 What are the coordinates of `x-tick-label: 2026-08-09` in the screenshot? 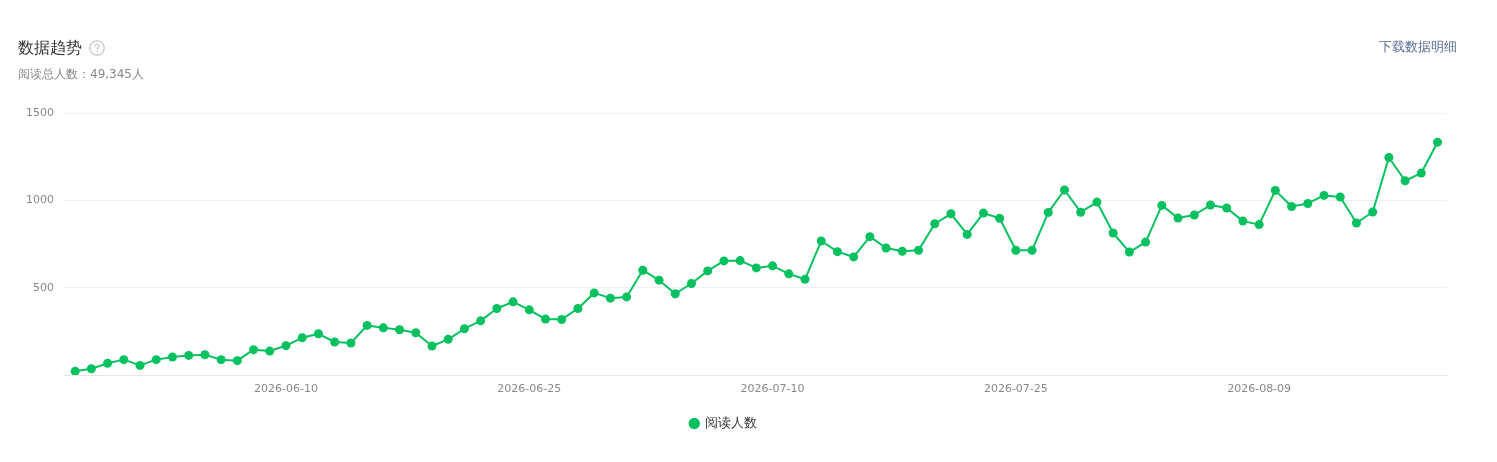 It's located at (1259, 389).